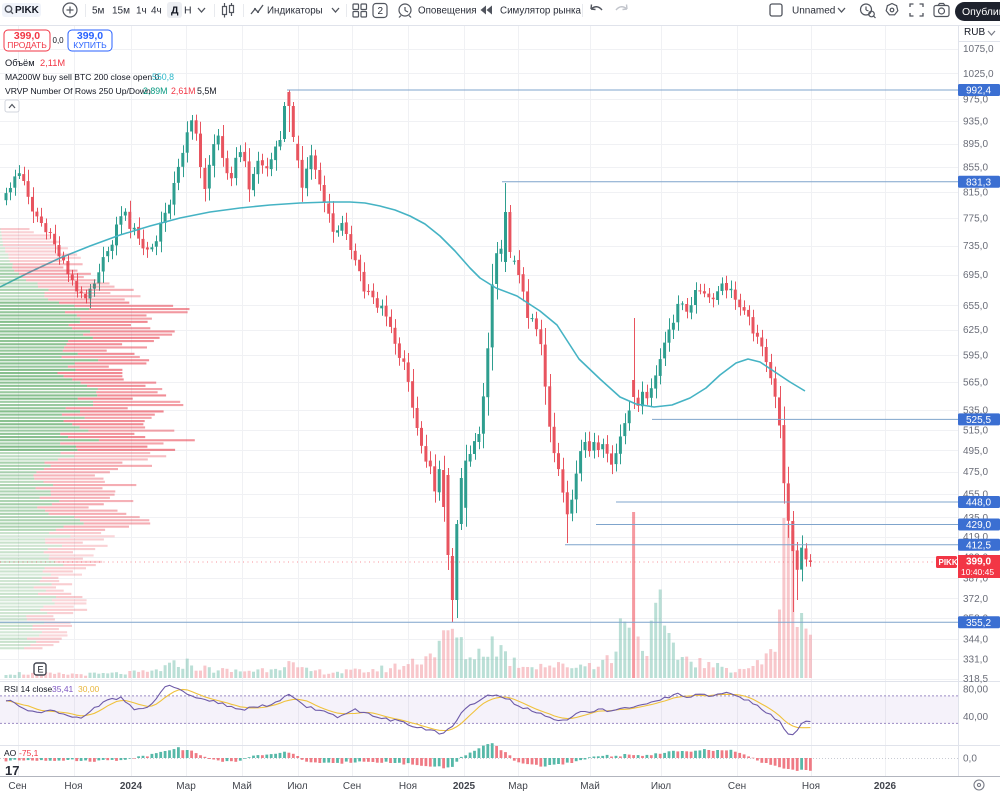 The height and width of the screenshot is (794, 1000). I want to click on svg-text: 10:40:45, so click(977, 572).